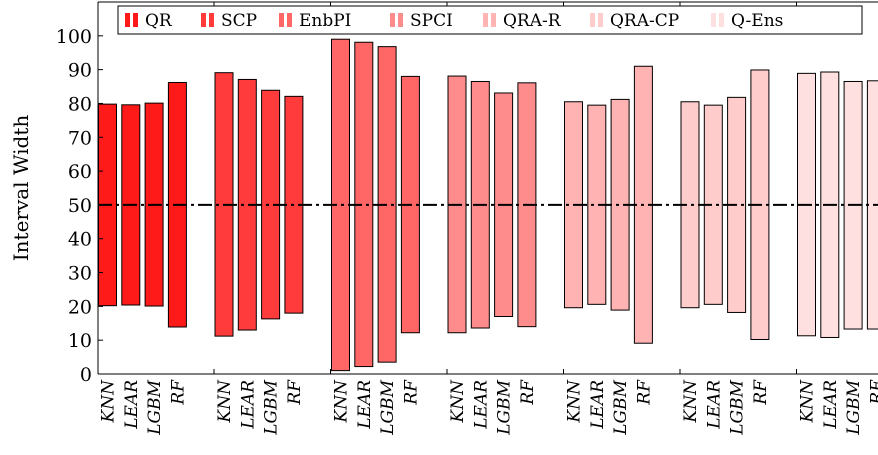 The image size is (878, 455). I want to click on legend-entry-qra-cp: QRA-CP, so click(634, 21).